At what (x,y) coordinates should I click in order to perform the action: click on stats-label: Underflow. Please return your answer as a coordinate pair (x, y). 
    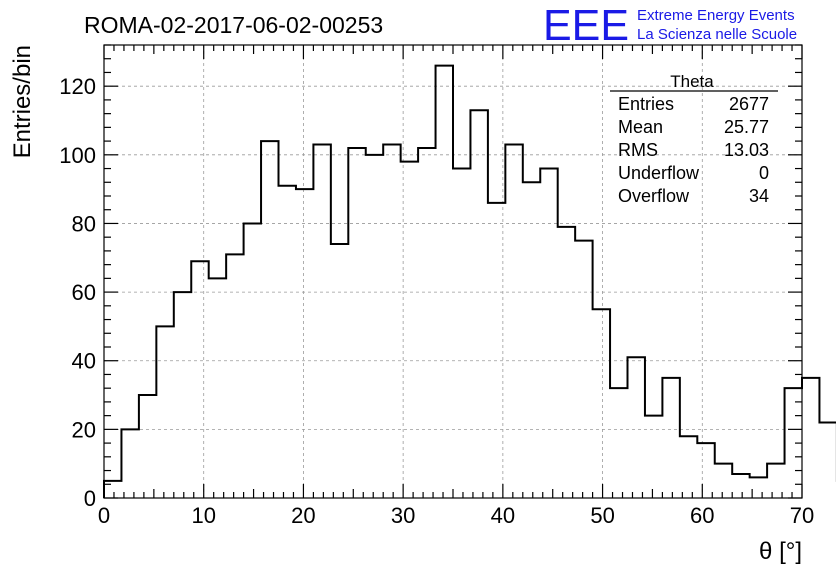
    Looking at the image, I should click on (659, 173).